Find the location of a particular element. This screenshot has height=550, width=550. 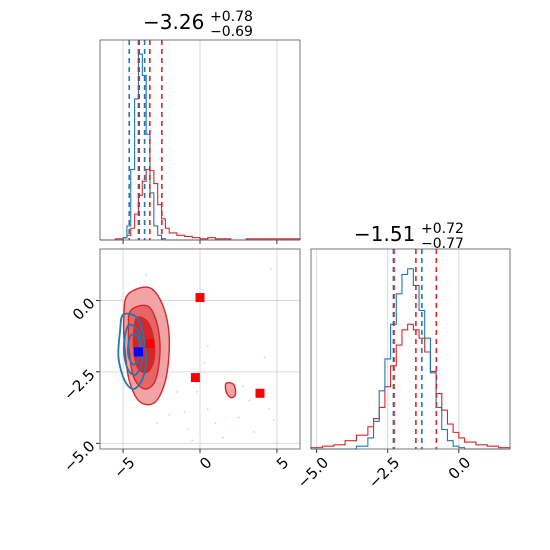

title-param-2-plus: +0.72 is located at coordinates (442, 229).